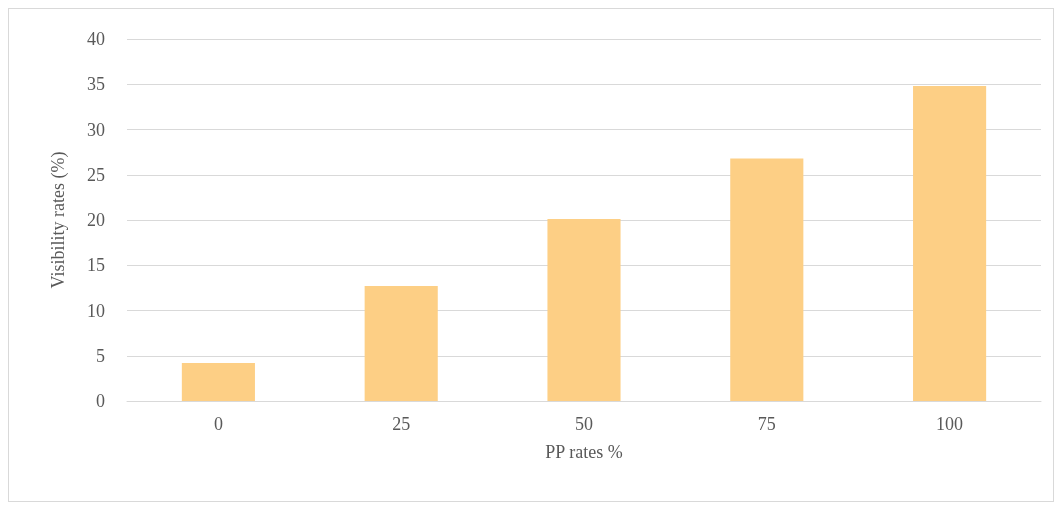  I want to click on x-tick-label: 25, so click(401, 424).